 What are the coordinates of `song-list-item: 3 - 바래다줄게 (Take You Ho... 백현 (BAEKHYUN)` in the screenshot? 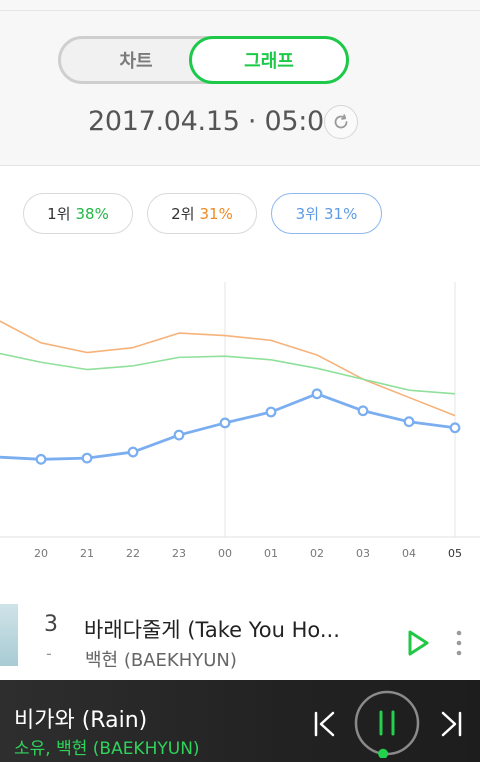 It's located at (240, 639).